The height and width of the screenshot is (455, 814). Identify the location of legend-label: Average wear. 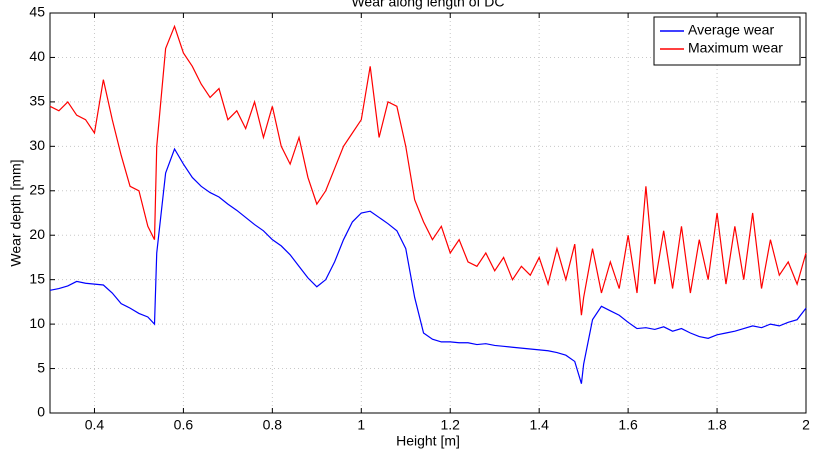
(731, 30).